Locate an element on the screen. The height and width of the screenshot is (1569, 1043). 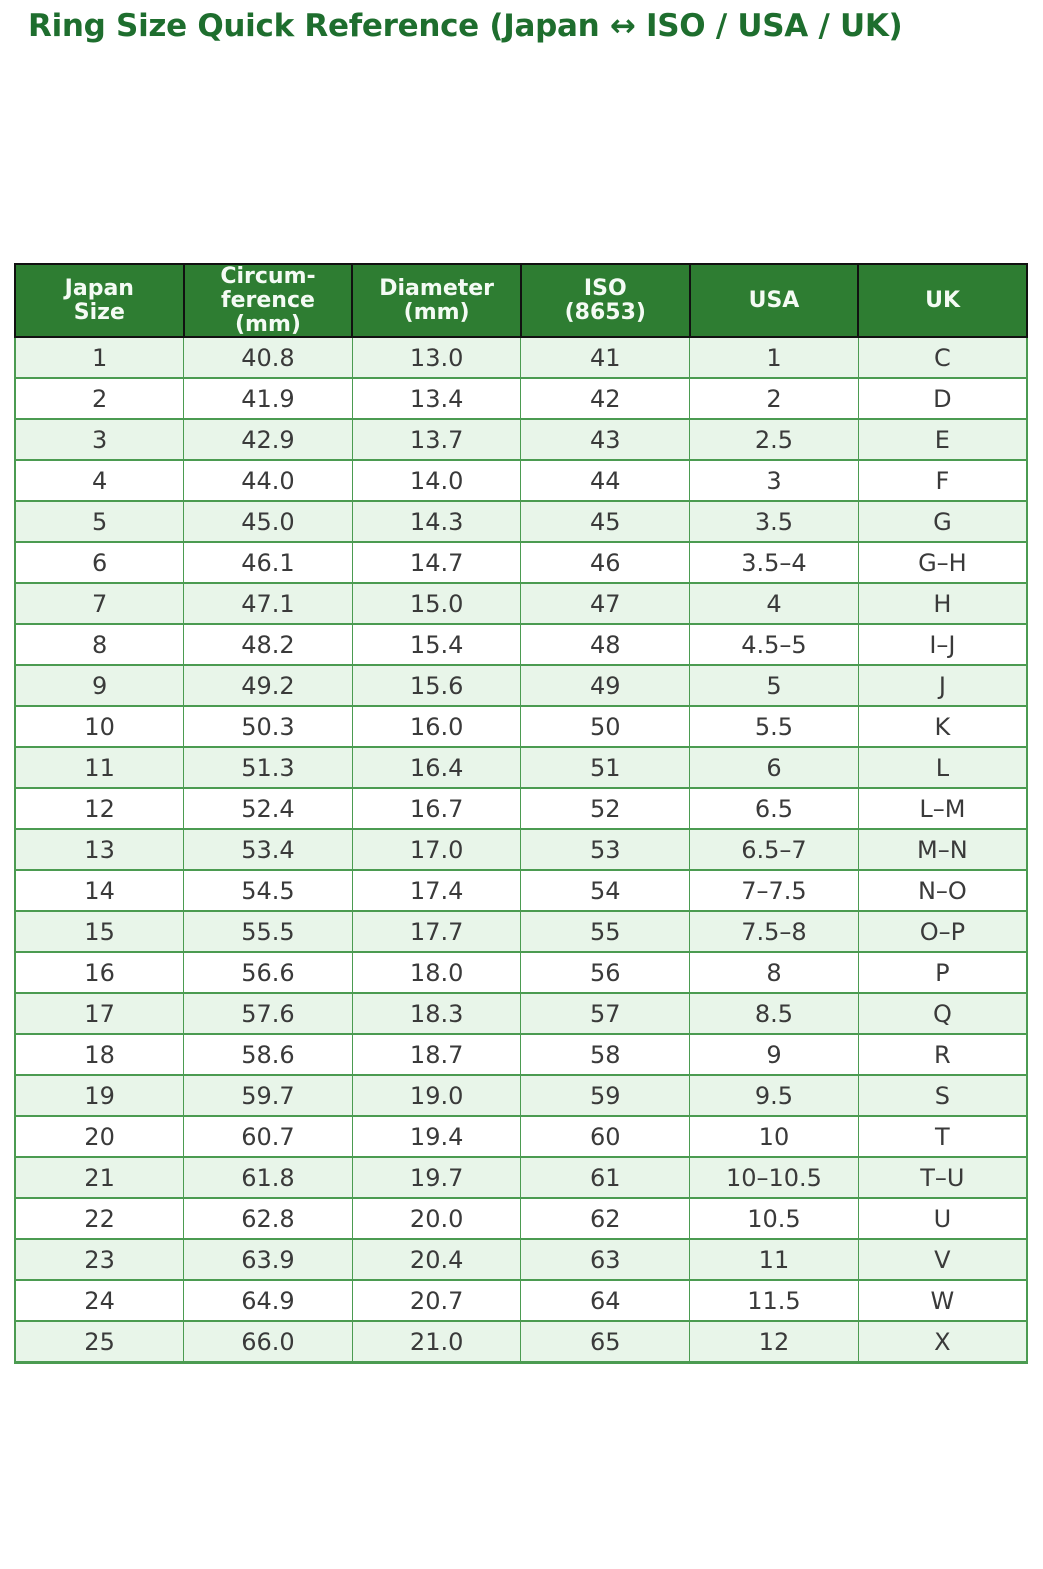
table-row: 21 61.8 19.7 61 10–10.5 T–U is located at coordinates (521, 1178).